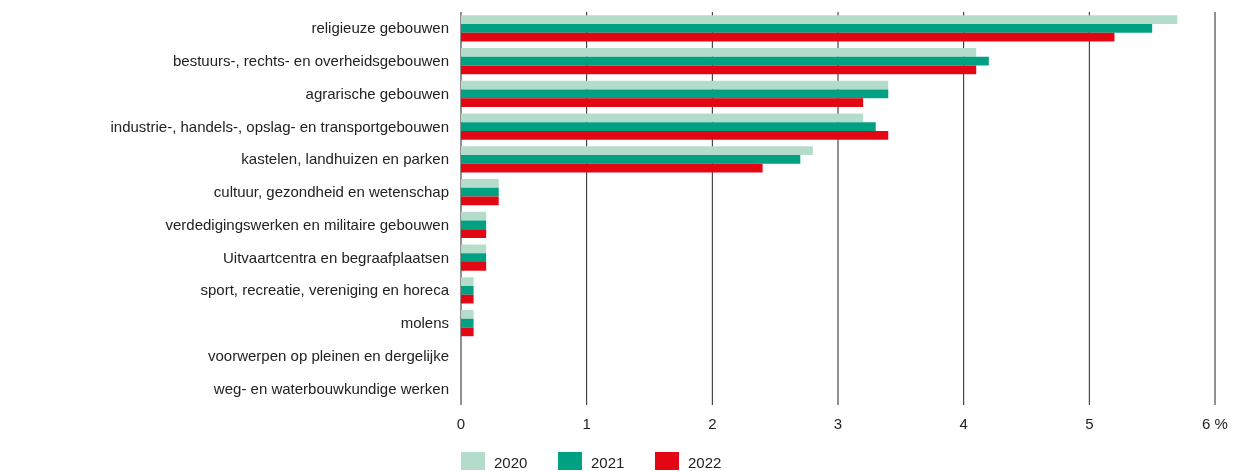 The width and height of the screenshot is (1252, 471). Describe the element at coordinates (511, 462) in the screenshot. I see `legend-label: 2020` at that location.